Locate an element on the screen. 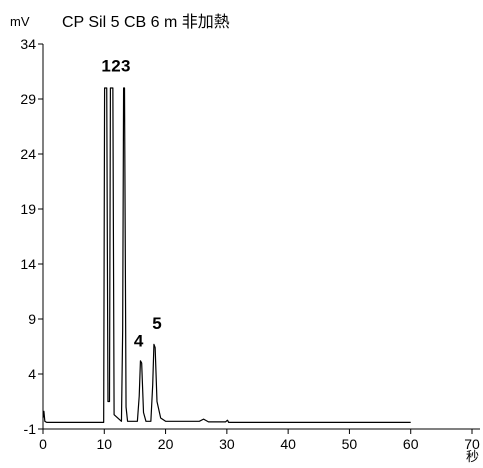 This screenshot has height=468, width=483. y-tick-label: 34 is located at coordinates (28, 44).